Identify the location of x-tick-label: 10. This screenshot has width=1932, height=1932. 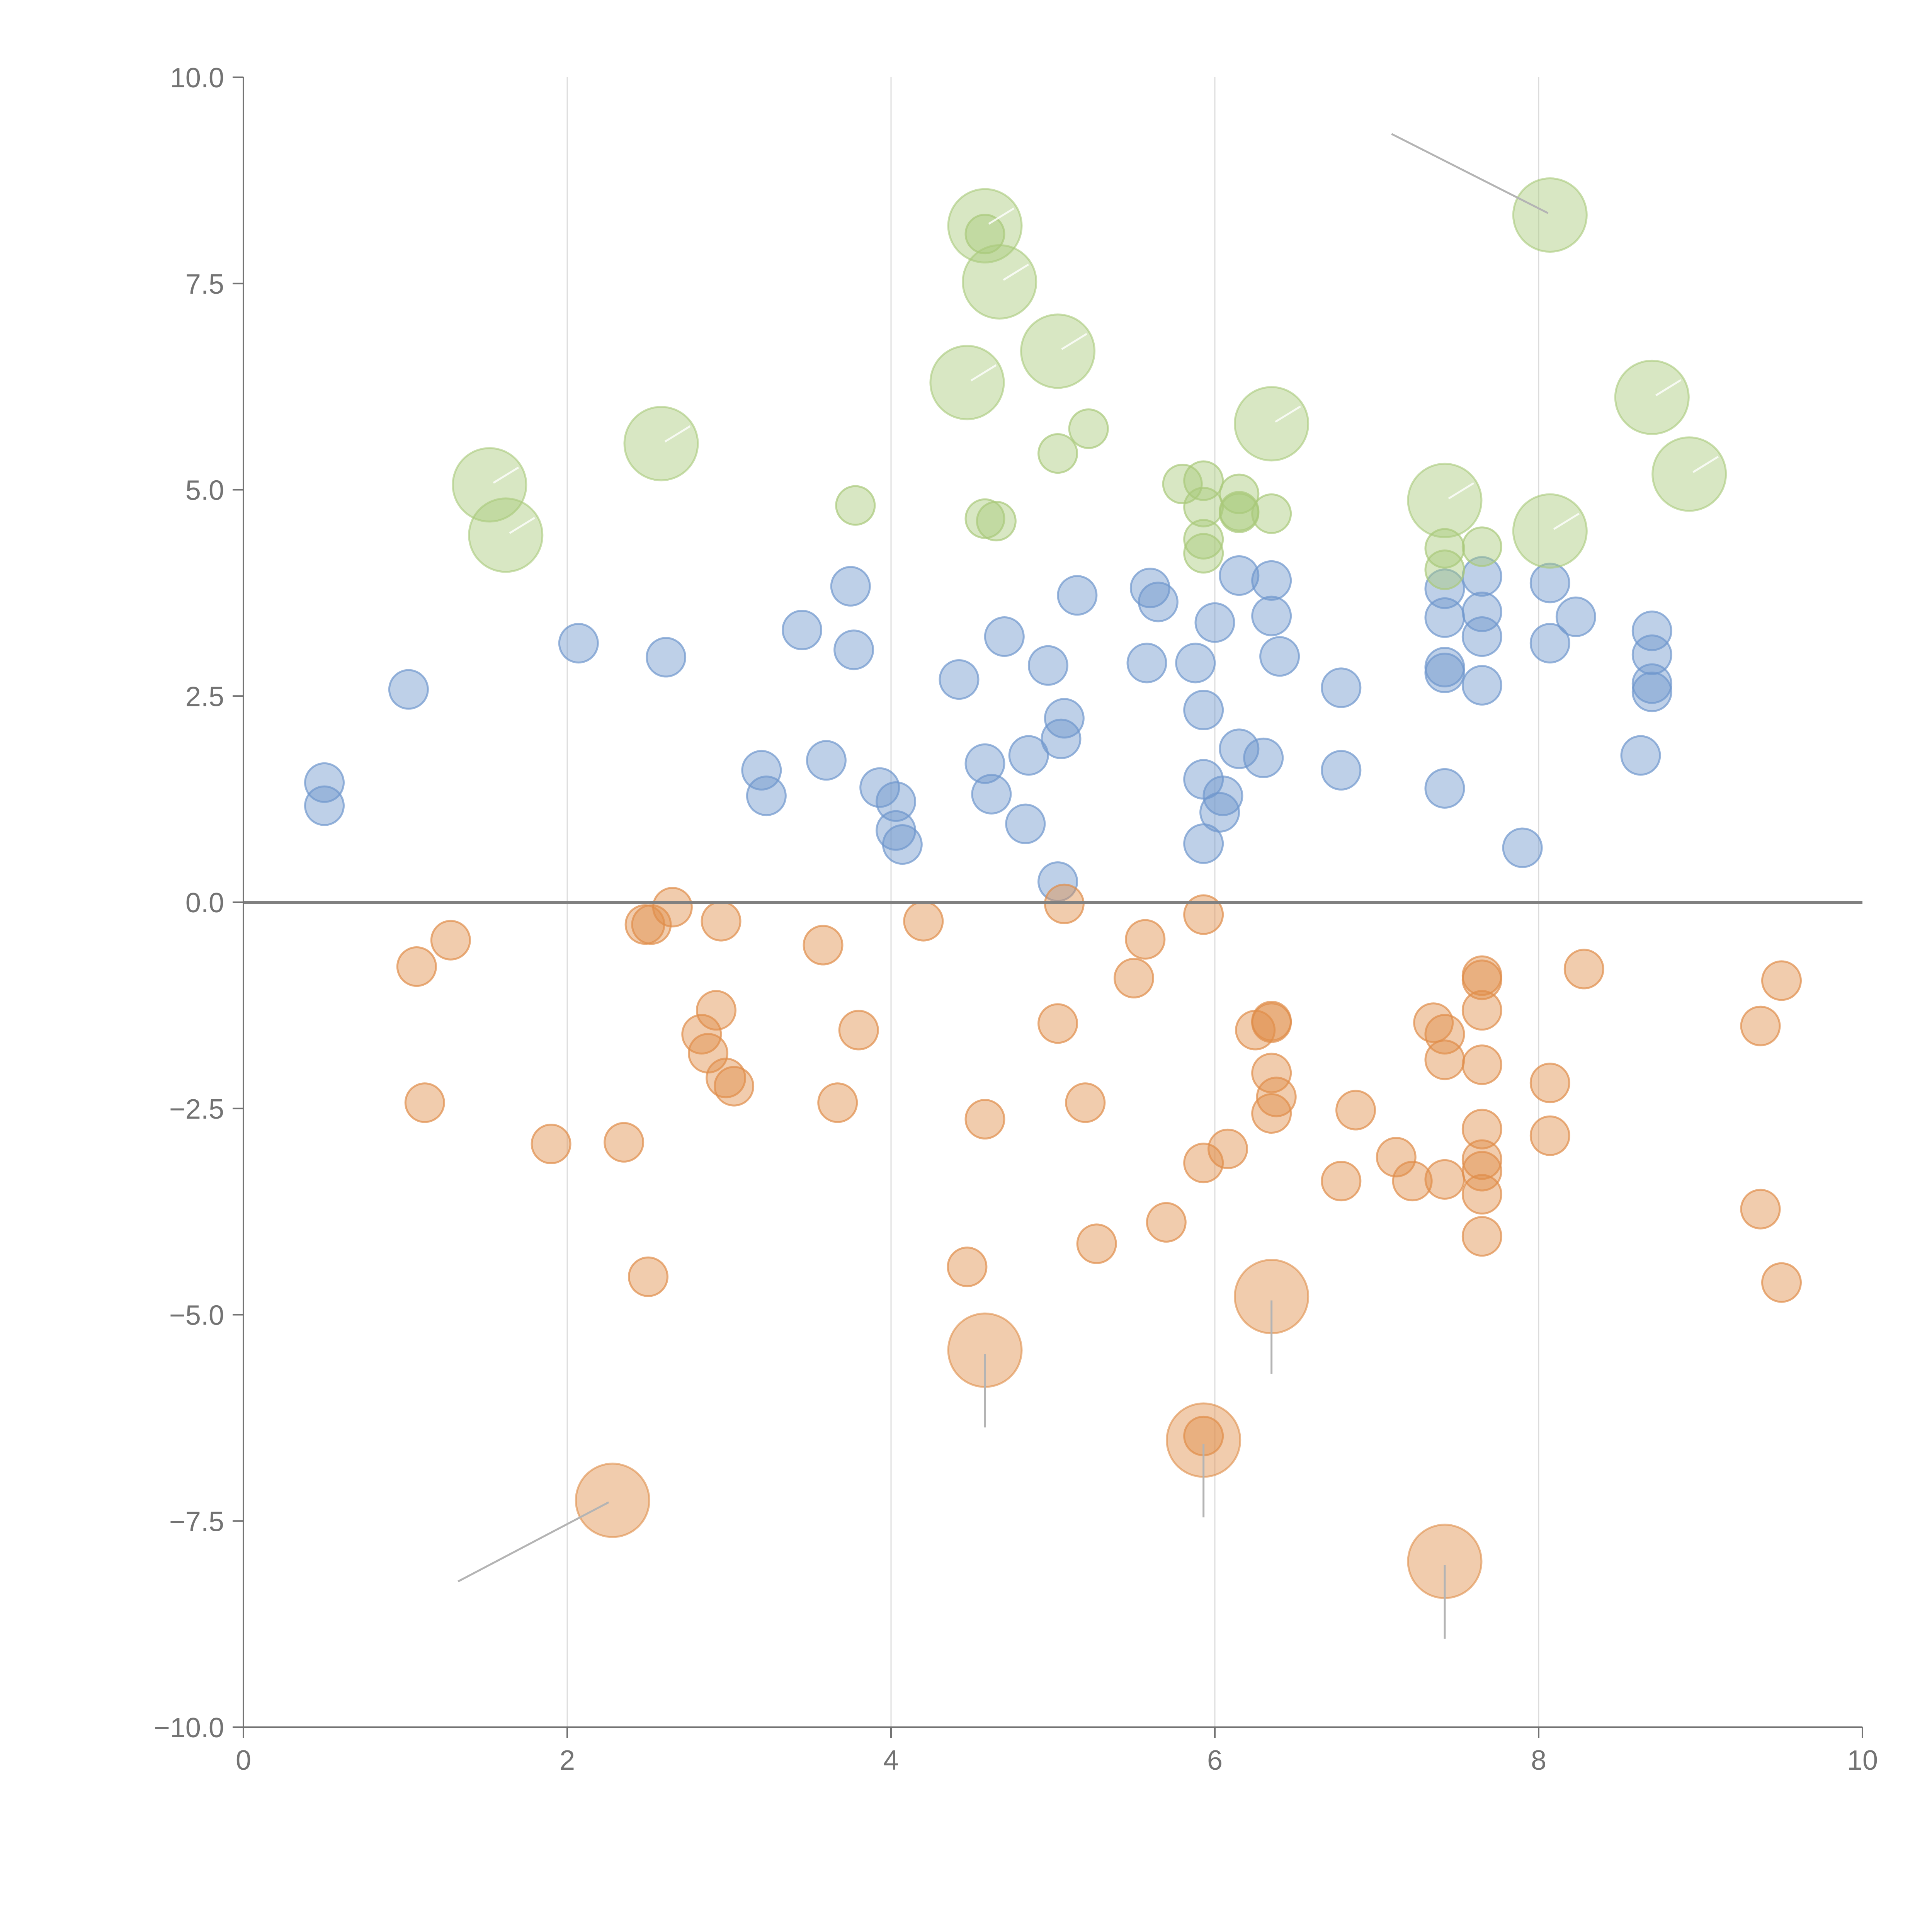
(1863, 1760).